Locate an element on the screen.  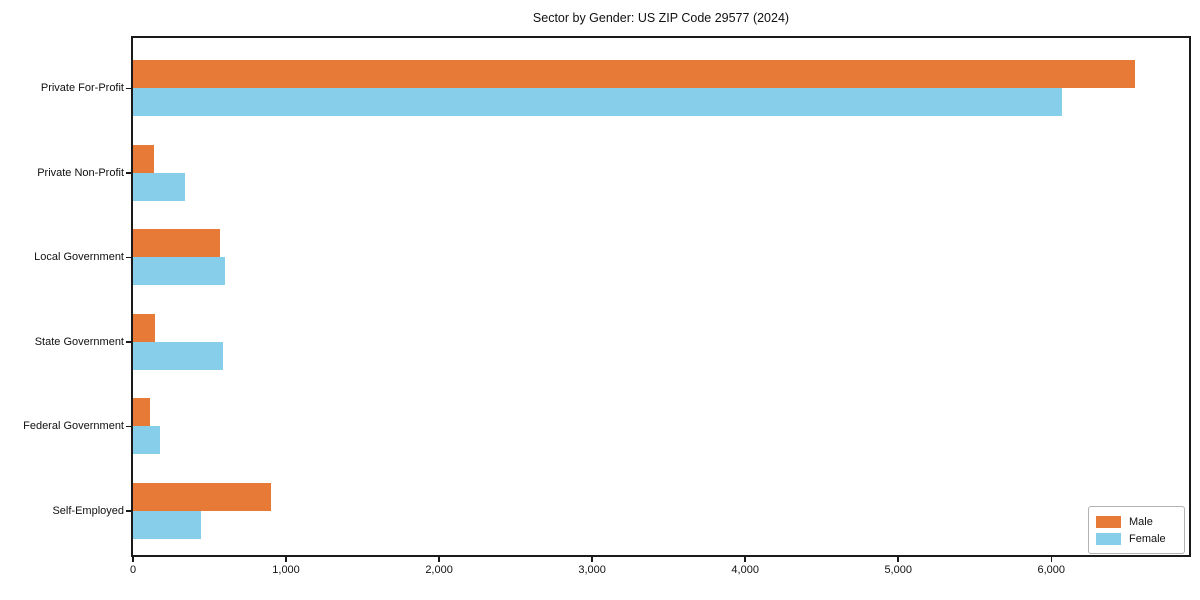
male-color-swatch is located at coordinates (1108, 521).